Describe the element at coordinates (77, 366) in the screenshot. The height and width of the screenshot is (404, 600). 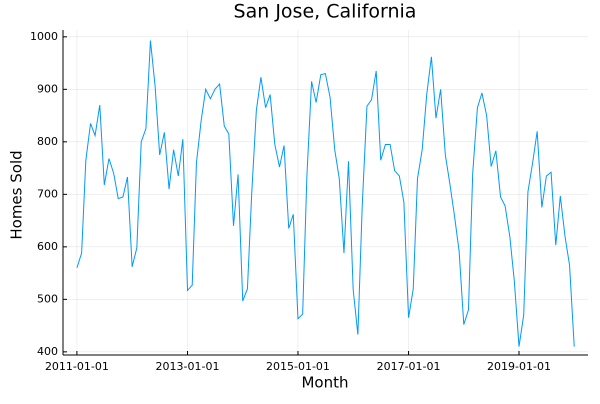
I see `x-tick-label: 2011-01-01` at that location.